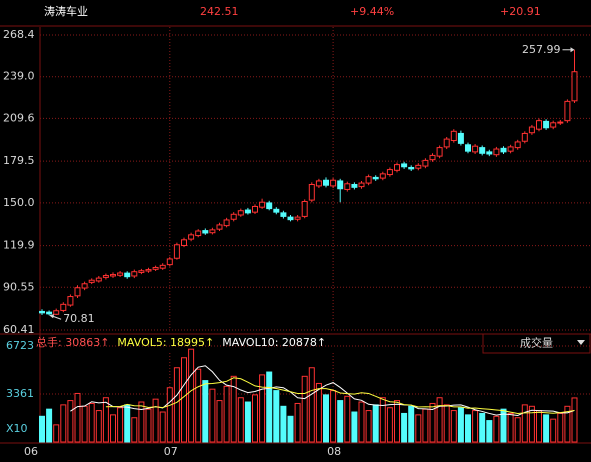 Image resolution: width=591 pixels, height=462 pixels. I want to click on indicator-value: MAVOL10: 20878↑, so click(274, 342).